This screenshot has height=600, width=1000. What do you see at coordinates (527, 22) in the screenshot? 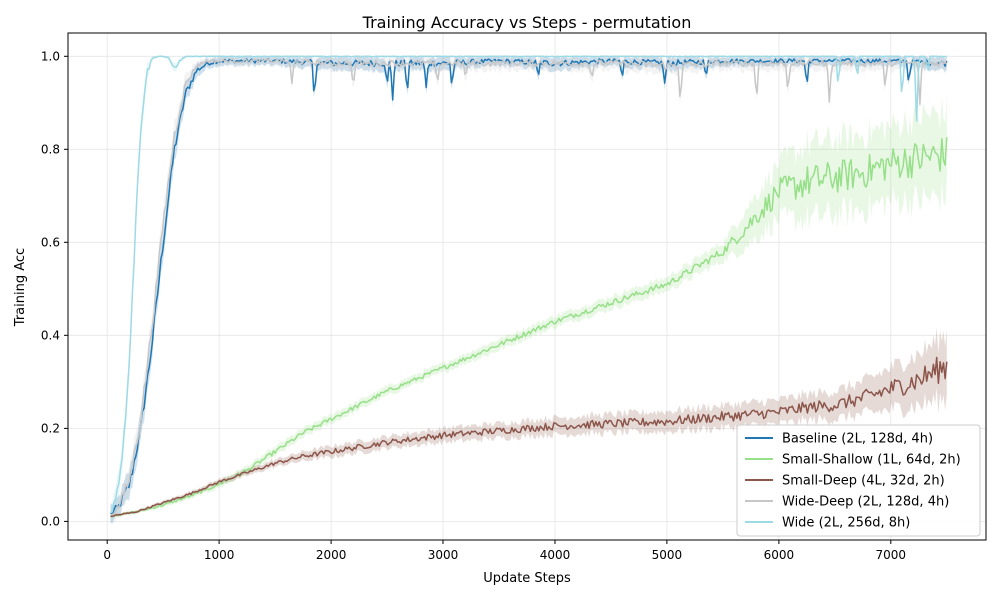
I see `chart-title: Training Accuracy vs Steps - permutation` at bounding box center [527, 22].